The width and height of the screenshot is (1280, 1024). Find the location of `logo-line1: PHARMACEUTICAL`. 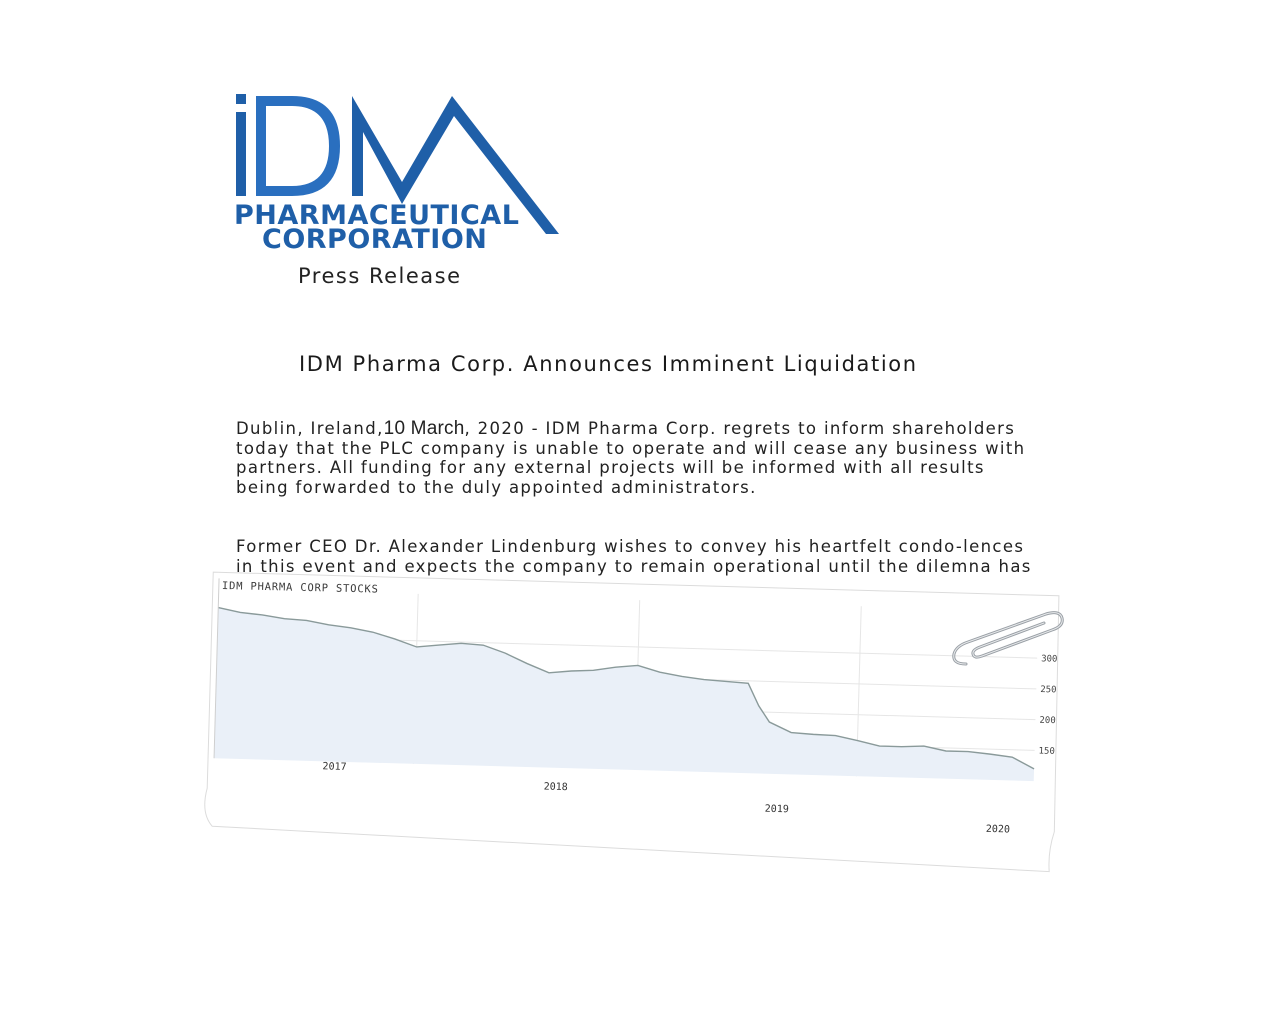

logo-line1: PHARMACEUTICAL is located at coordinates (377, 215).